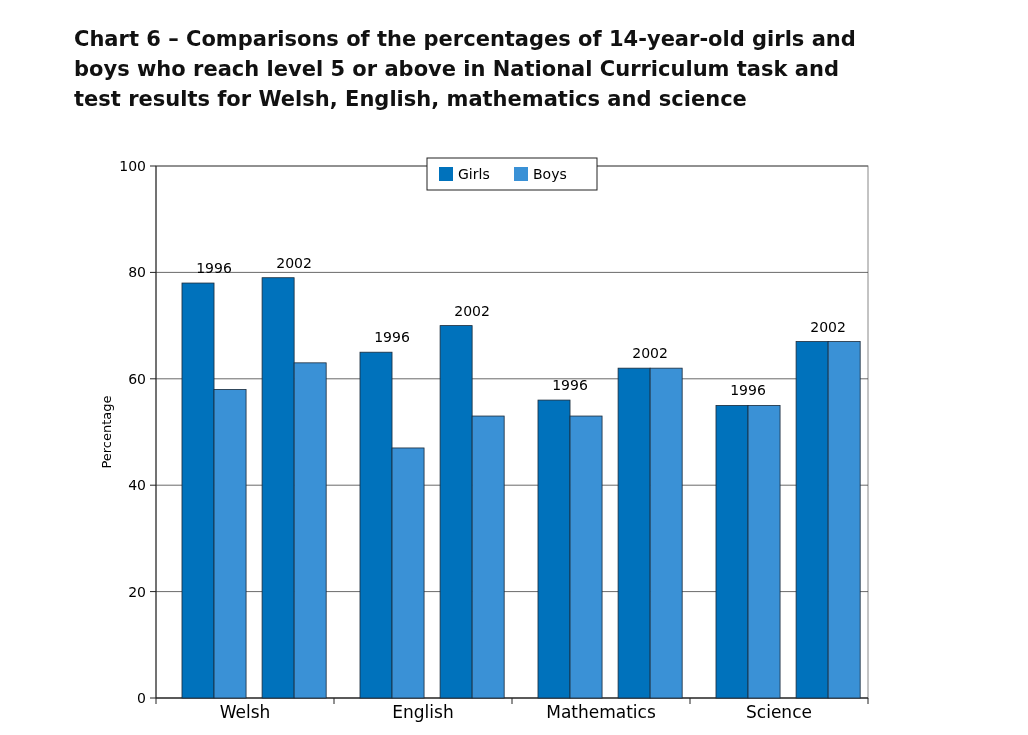 The image size is (1028, 735). What do you see at coordinates (601, 712) in the screenshot?
I see `x-tick-label: Mathematics` at bounding box center [601, 712].